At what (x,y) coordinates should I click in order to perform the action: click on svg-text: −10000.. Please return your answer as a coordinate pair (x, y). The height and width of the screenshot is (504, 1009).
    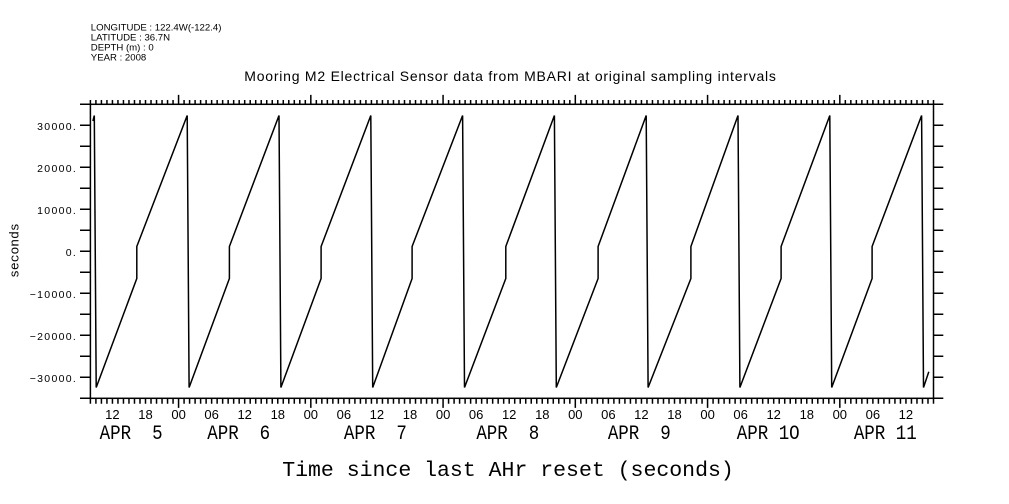
    Looking at the image, I should click on (53, 295).